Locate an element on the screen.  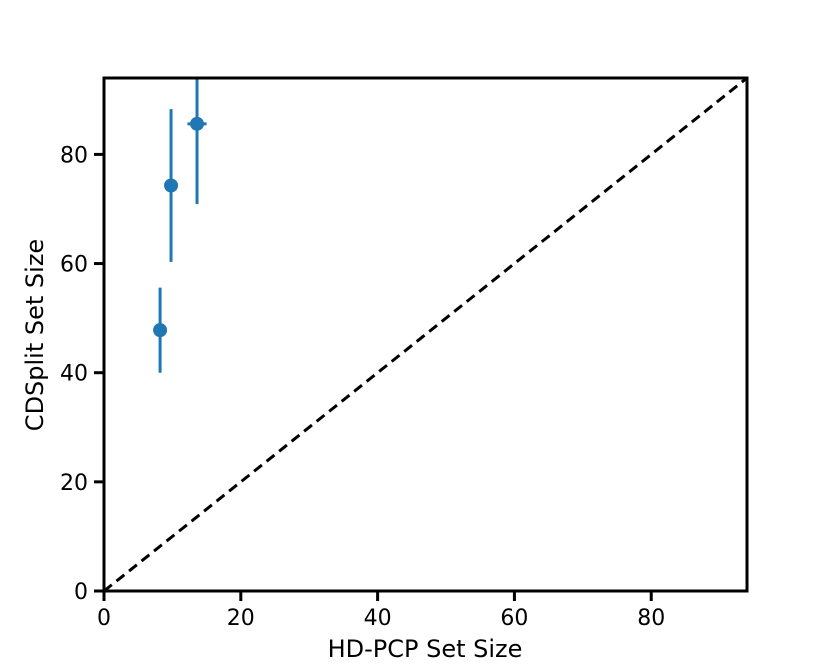
x-axis-label: HD-PCP Set Size is located at coordinates (425, 649).